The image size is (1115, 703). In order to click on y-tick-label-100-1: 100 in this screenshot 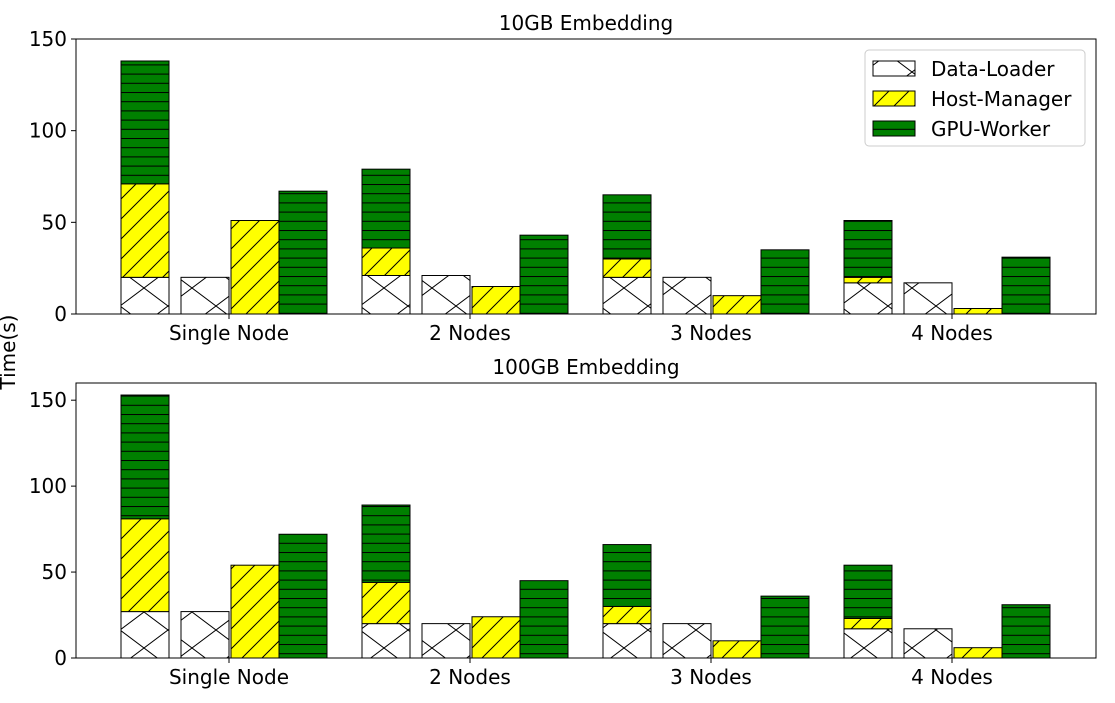, I will do `click(48, 486)`.